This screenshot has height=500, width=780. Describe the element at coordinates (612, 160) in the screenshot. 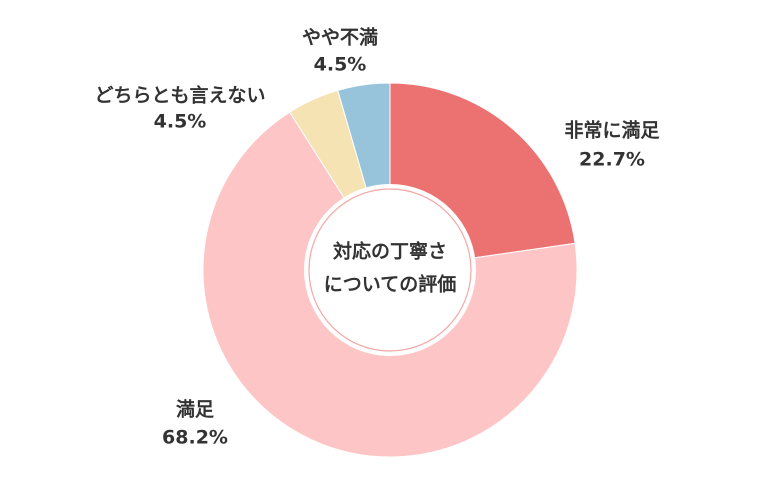

I see `value-label: 22.7%` at that location.